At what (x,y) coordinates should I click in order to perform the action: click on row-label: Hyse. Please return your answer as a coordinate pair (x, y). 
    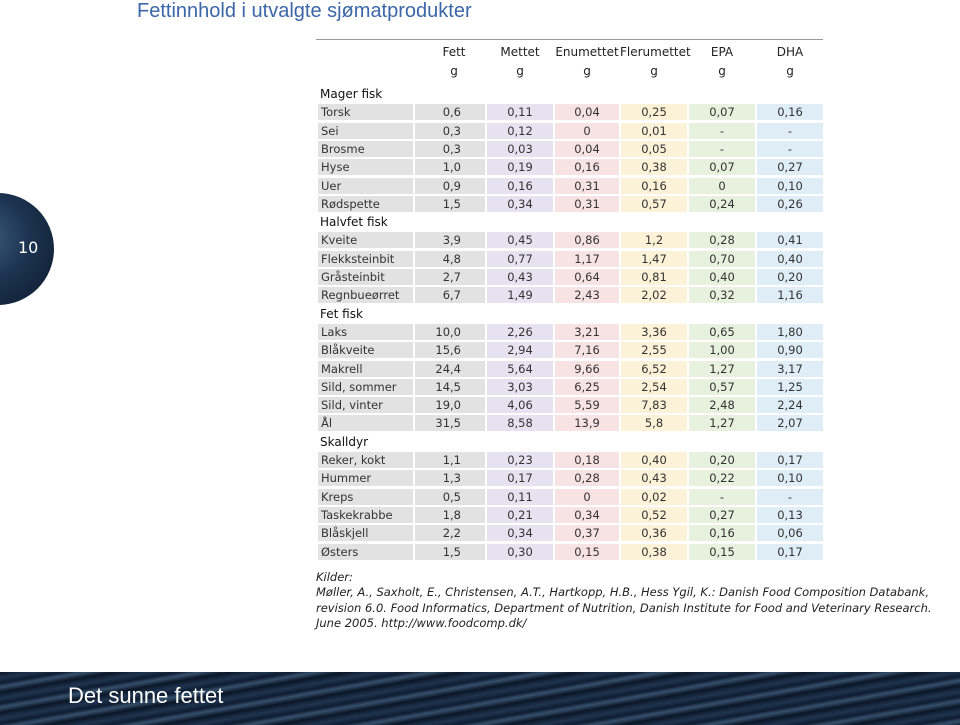
    Looking at the image, I should click on (365, 167).